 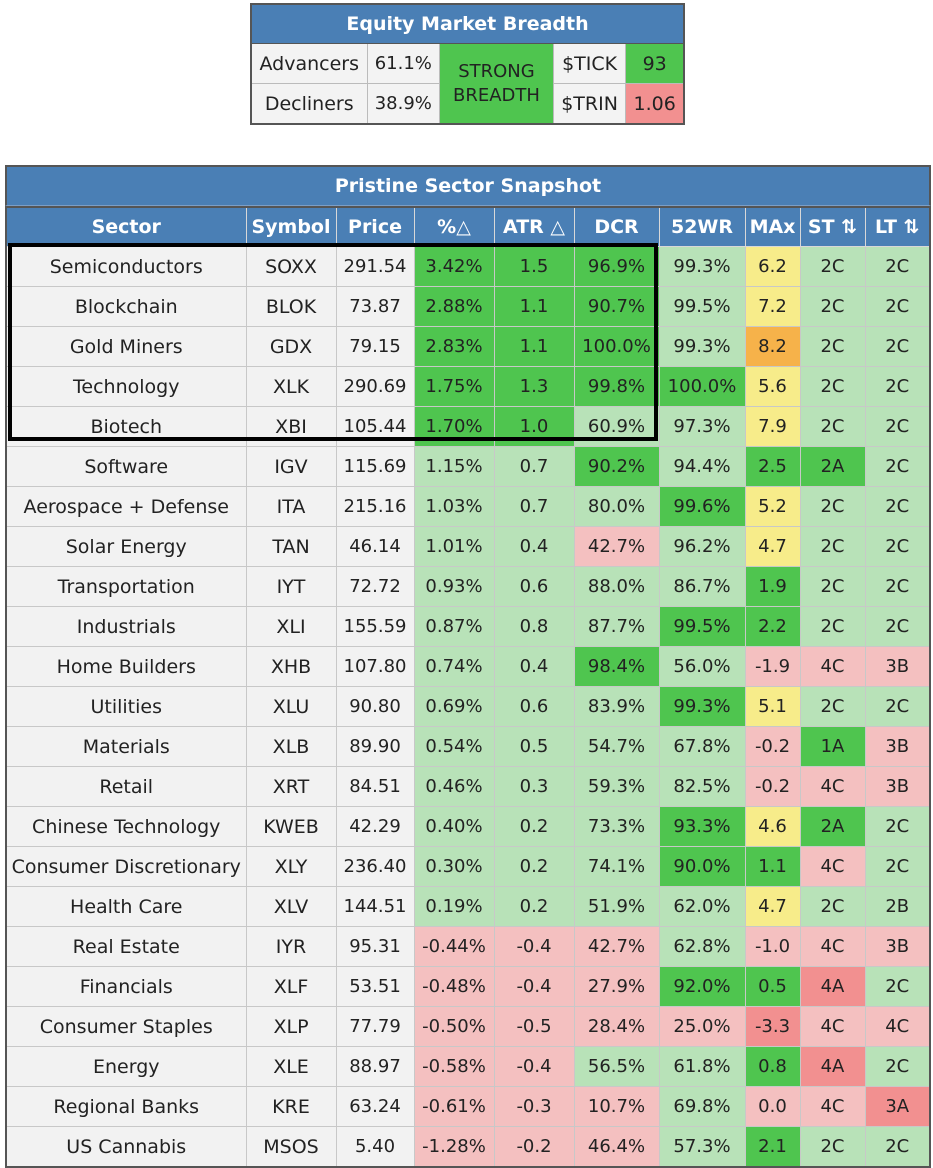 What do you see at coordinates (291, 746) in the screenshot?
I see `cell-symbol: XLB` at bounding box center [291, 746].